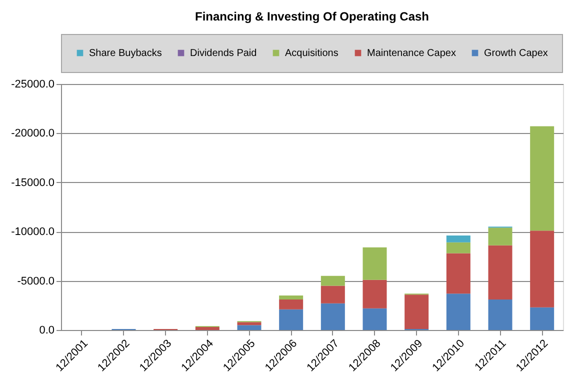 The height and width of the screenshot is (378, 583). Describe the element at coordinates (32, 134) in the screenshot. I see `y-tick-label: -20000.0` at that location.